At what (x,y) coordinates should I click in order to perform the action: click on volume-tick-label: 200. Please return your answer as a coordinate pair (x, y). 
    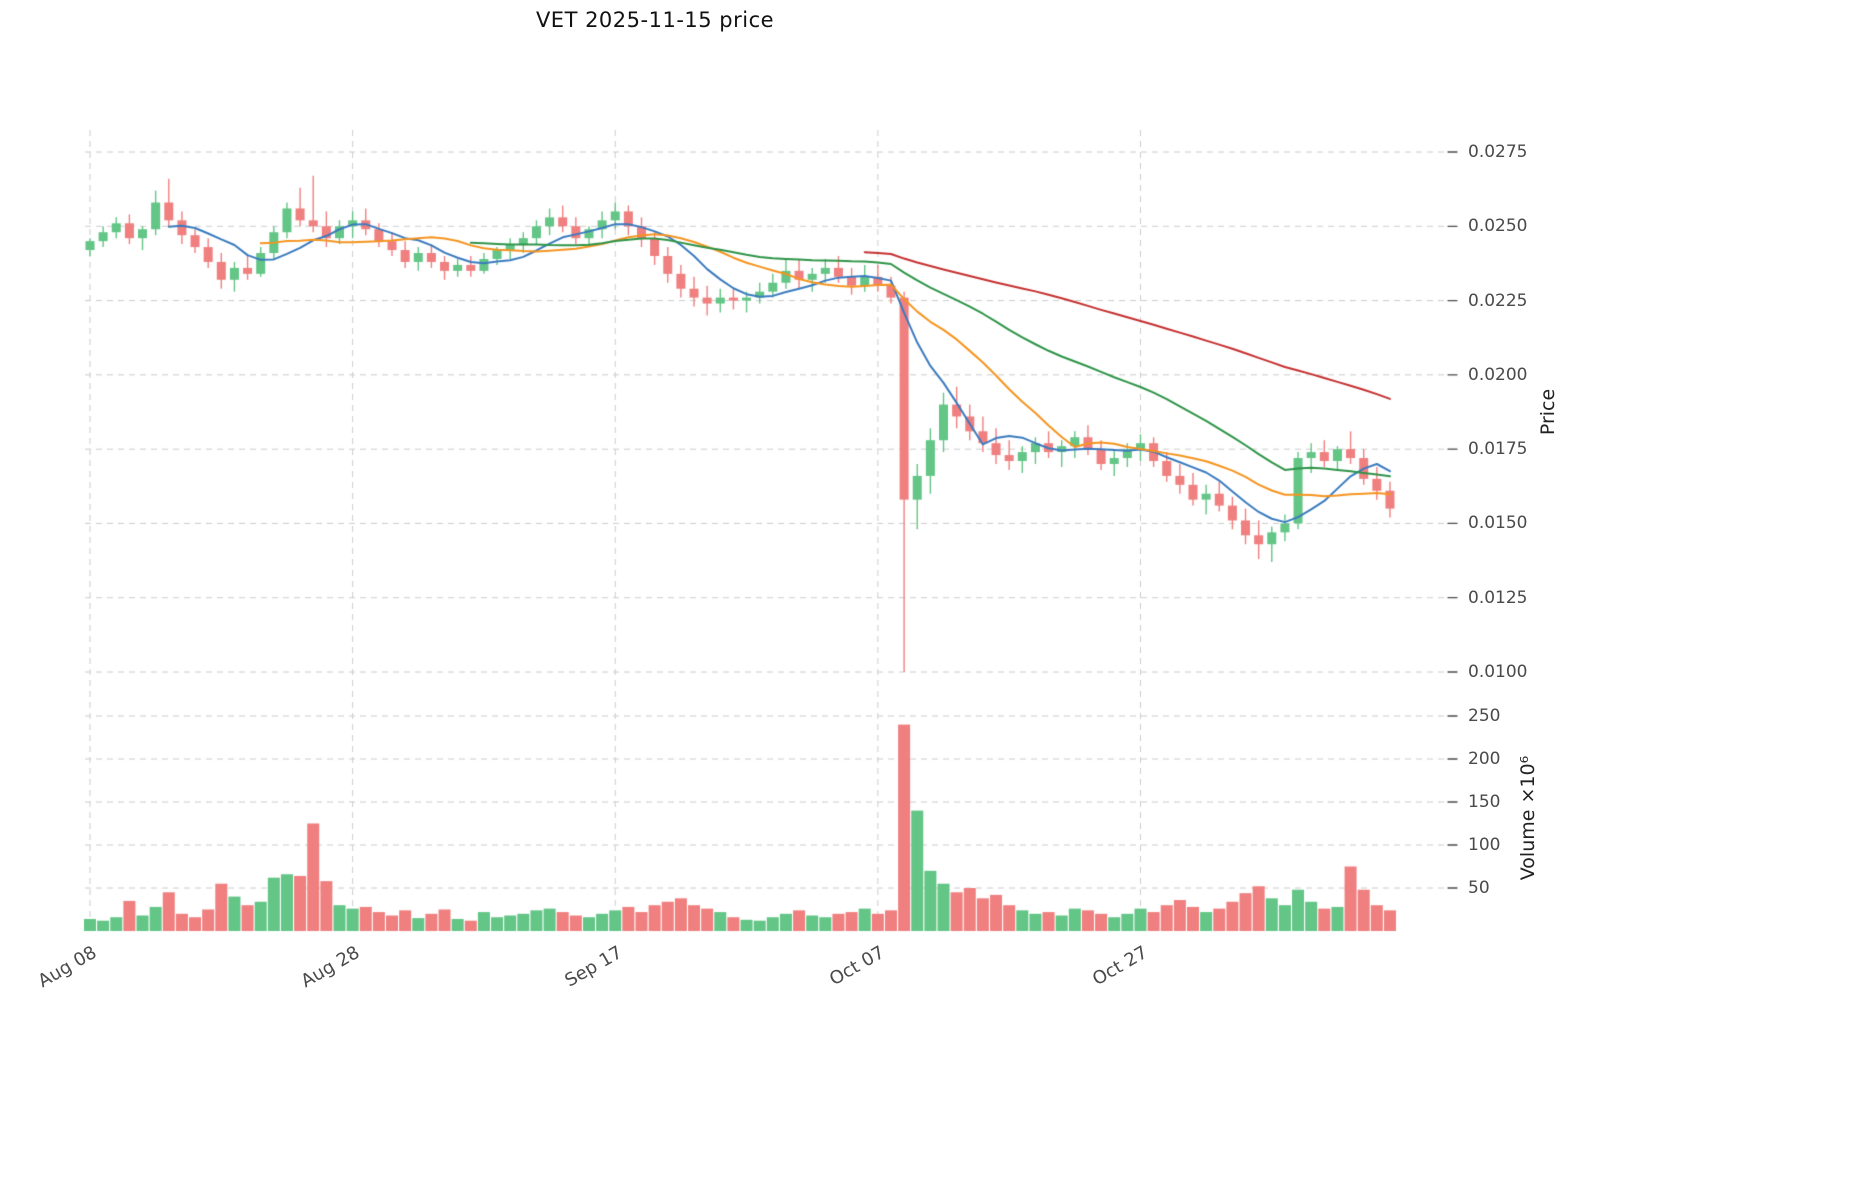
    Looking at the image, I should click on (1484, 759).